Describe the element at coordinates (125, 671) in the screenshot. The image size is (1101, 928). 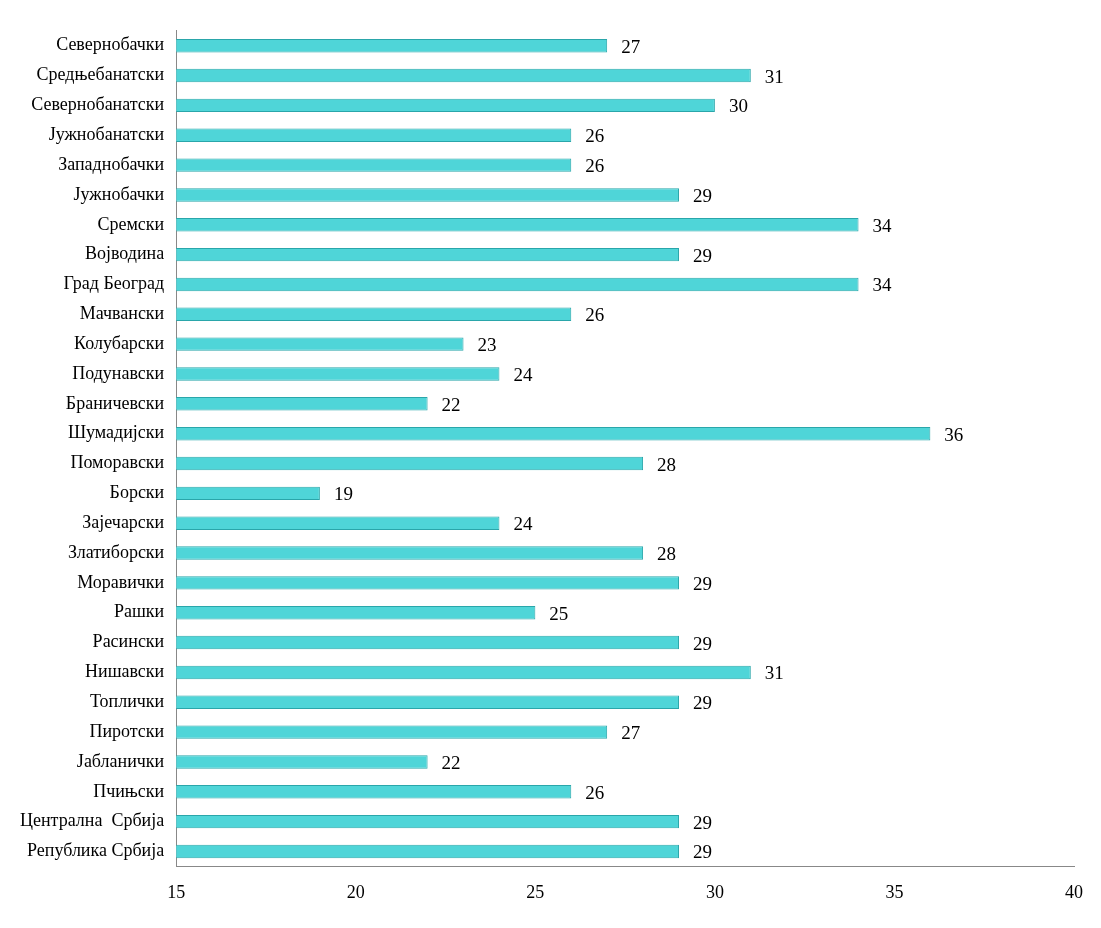
I see `y-tick-label: Нишавски` at that location.